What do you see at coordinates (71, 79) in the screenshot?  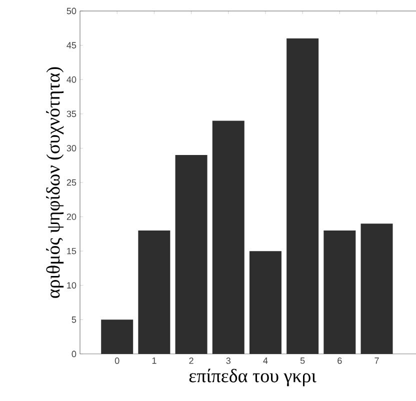 I see `y-tick-label: 40` at bounding box center [71, 79].